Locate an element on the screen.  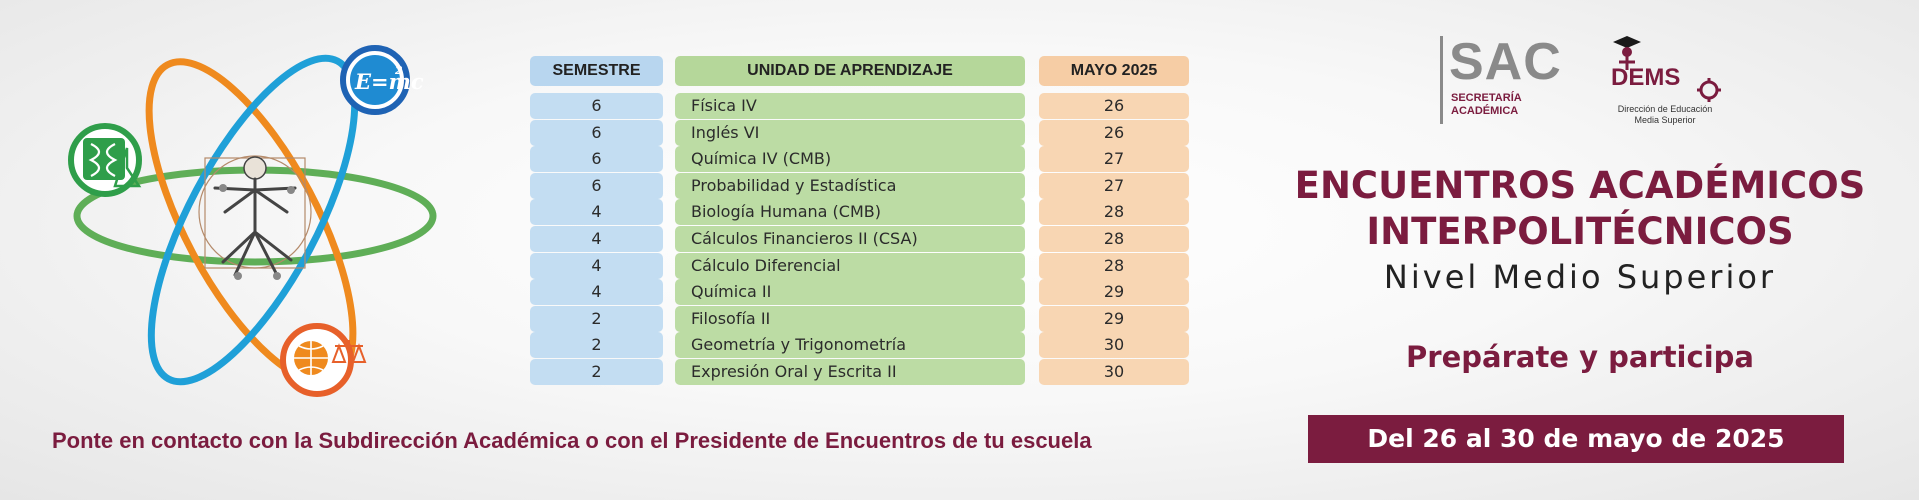
atom-illustration: E=mc 2 is located at coordinates (252, 221).